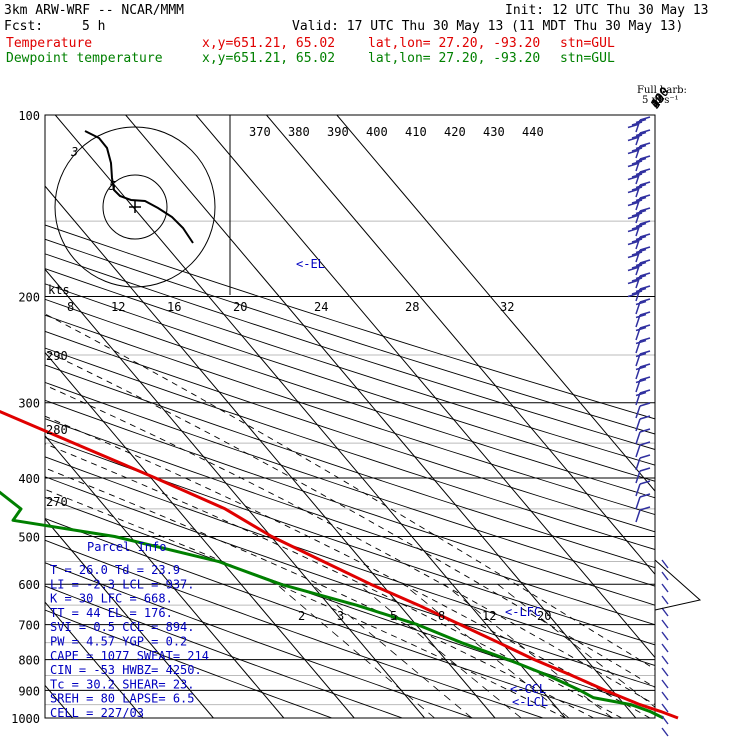 The width and height of the screenshot is (740, 740). I want to click on parcel-info-row: PW = 4.57 YGP = 0.2, so click(118, 642).